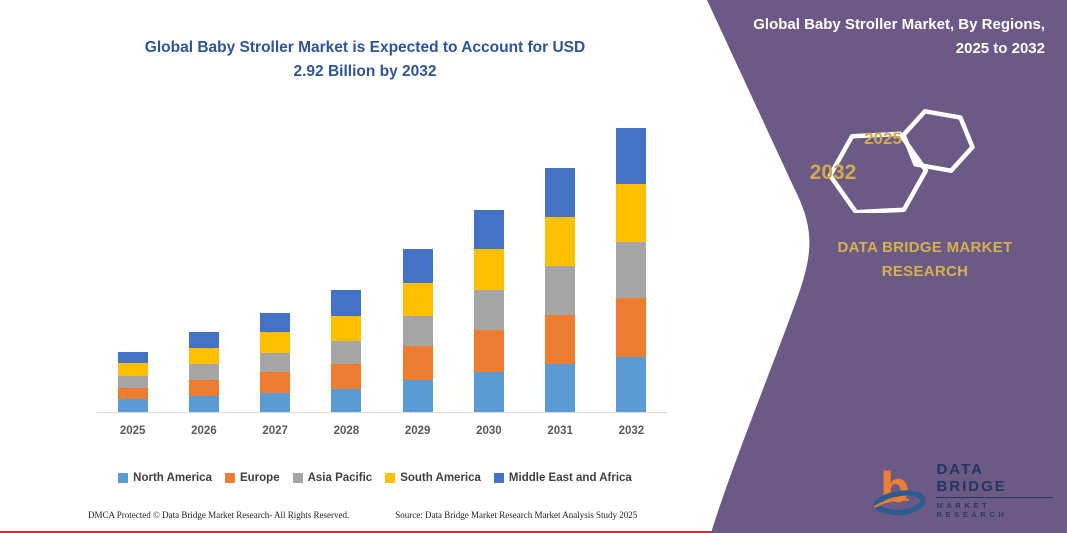 The height and width of the screenshot is (533, 1067). I want to click on legend-label: Europe, so click(259, 478).